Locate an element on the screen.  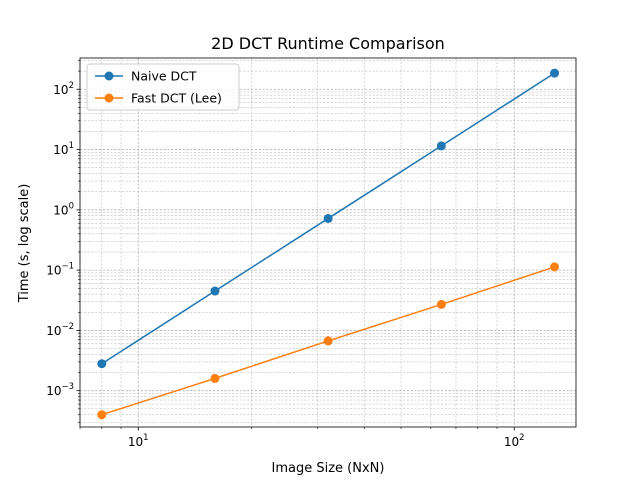
y-tick-label: 10⁻³ is located at coordinates (60, 390).